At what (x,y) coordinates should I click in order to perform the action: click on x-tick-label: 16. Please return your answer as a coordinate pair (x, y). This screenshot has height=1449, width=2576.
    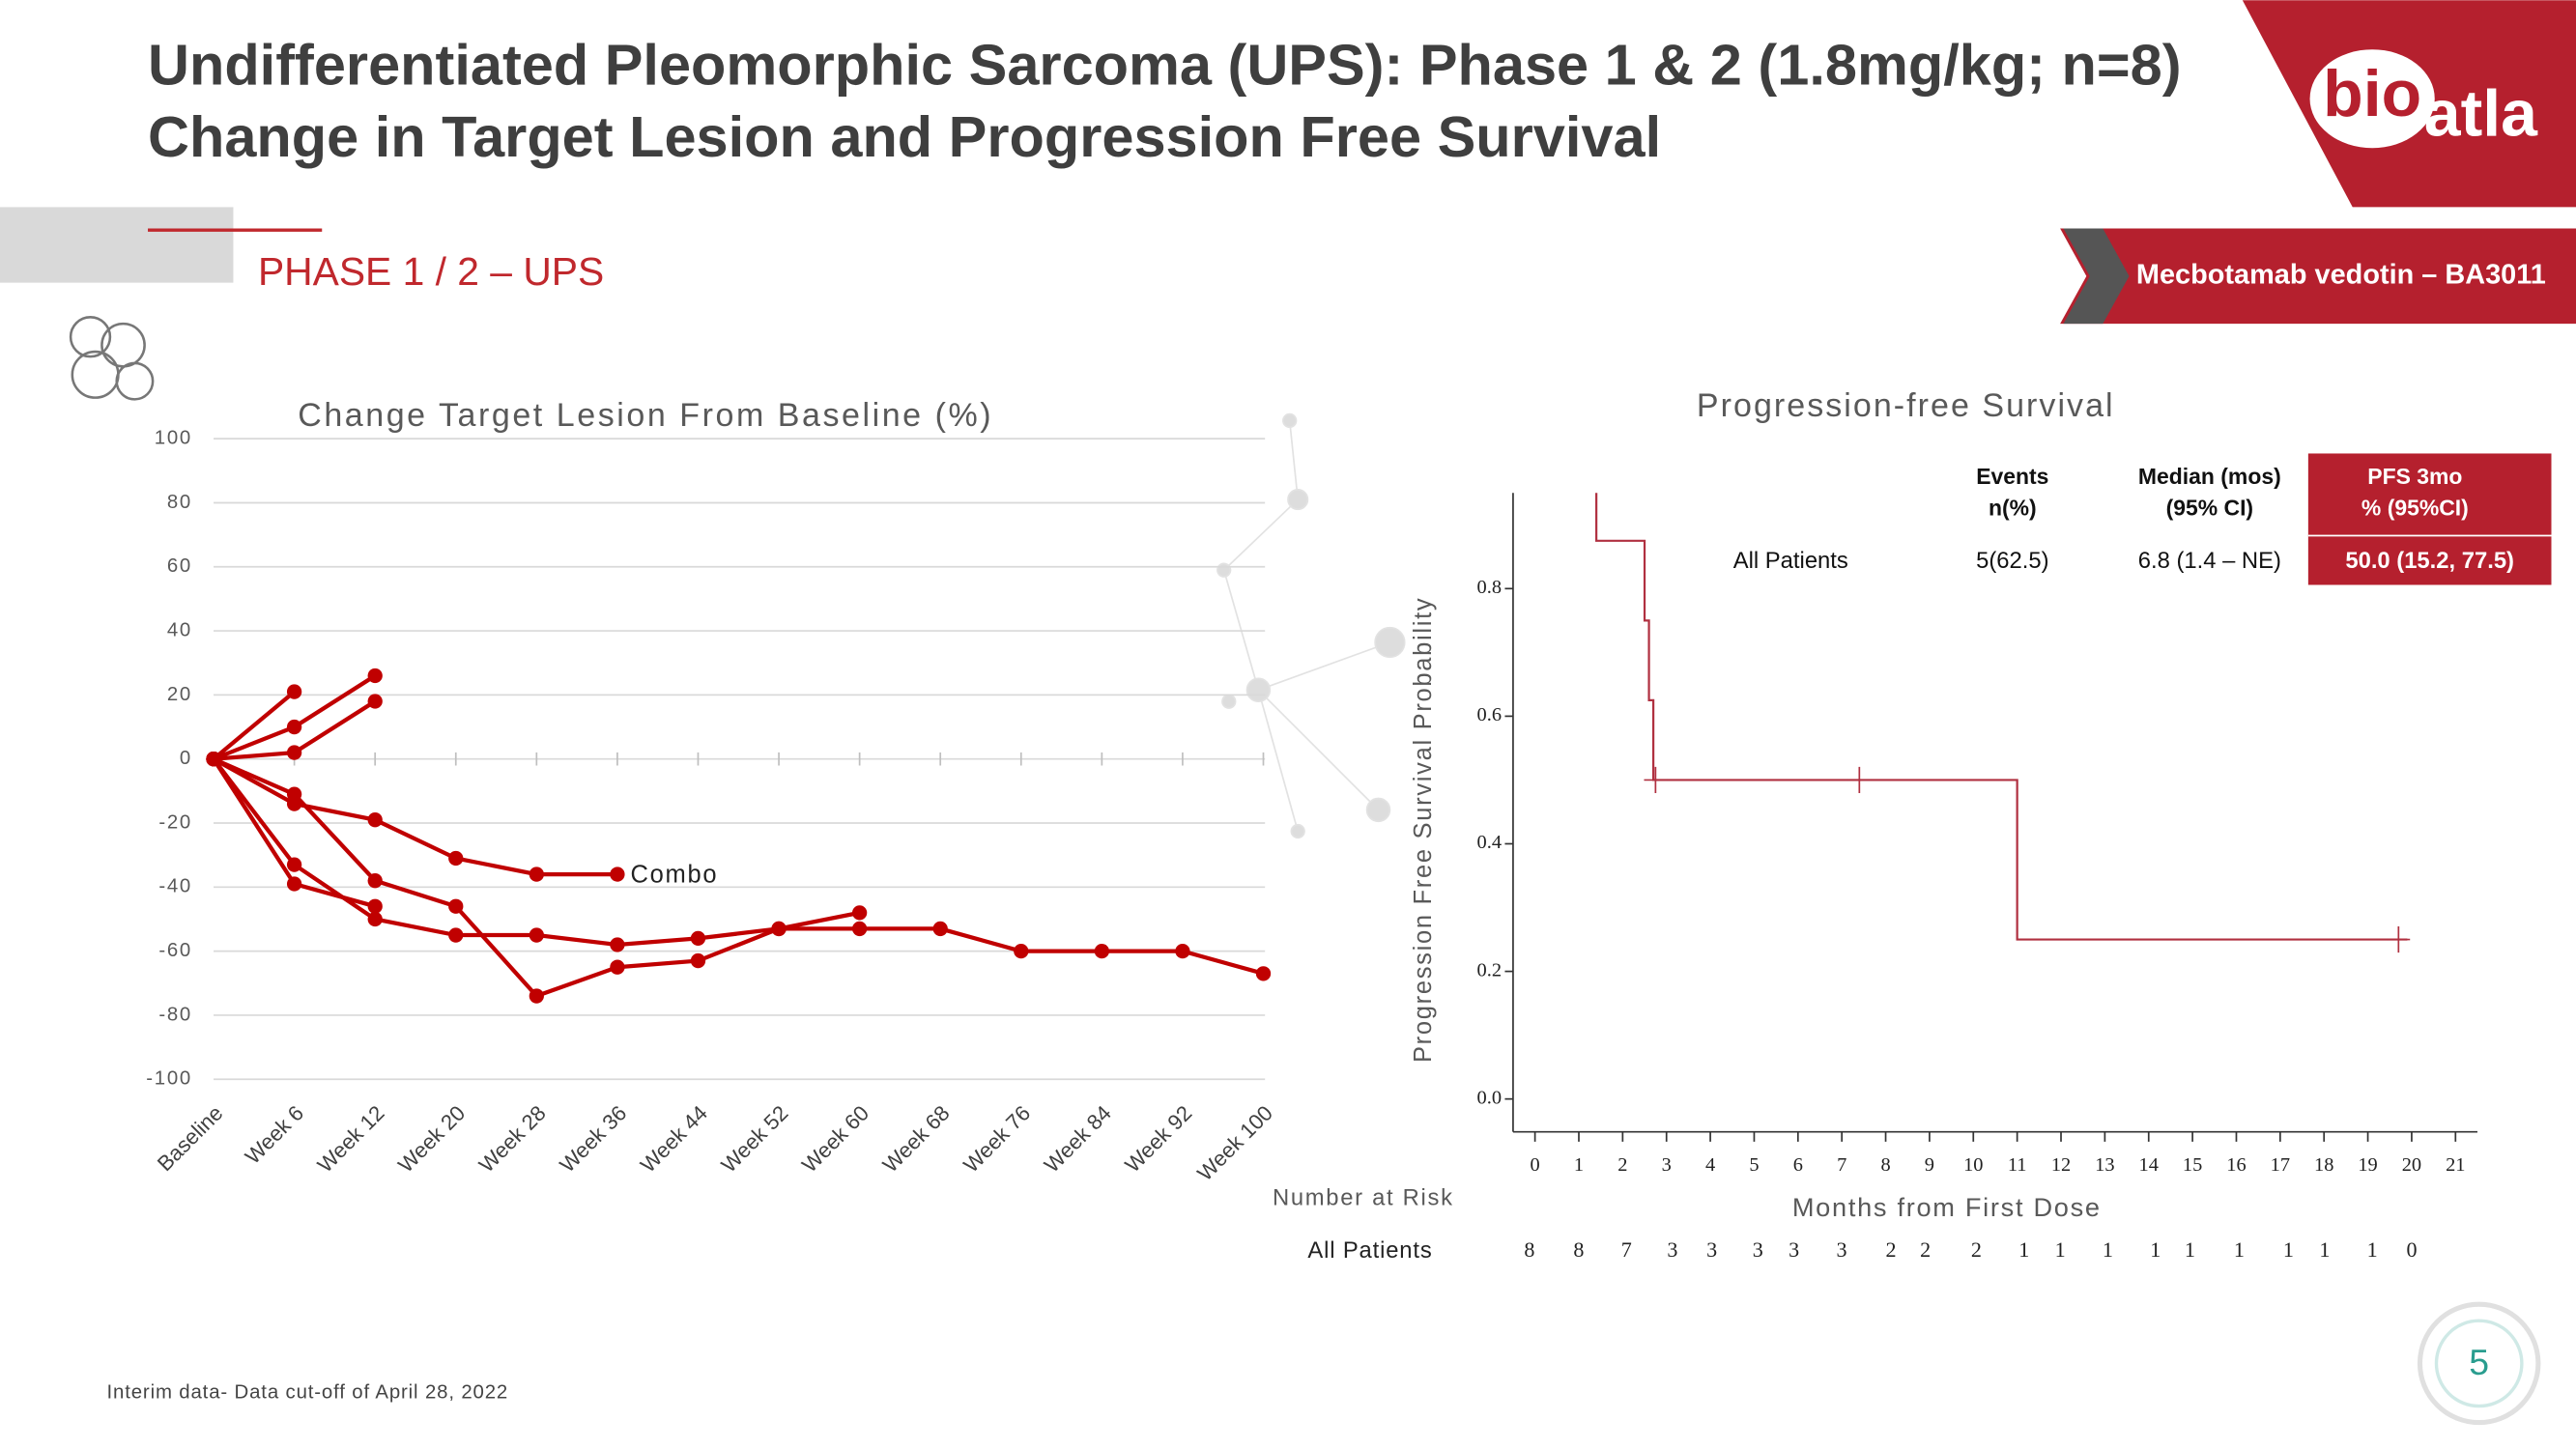
    Looking at the image, I should click on (2236, 1165).